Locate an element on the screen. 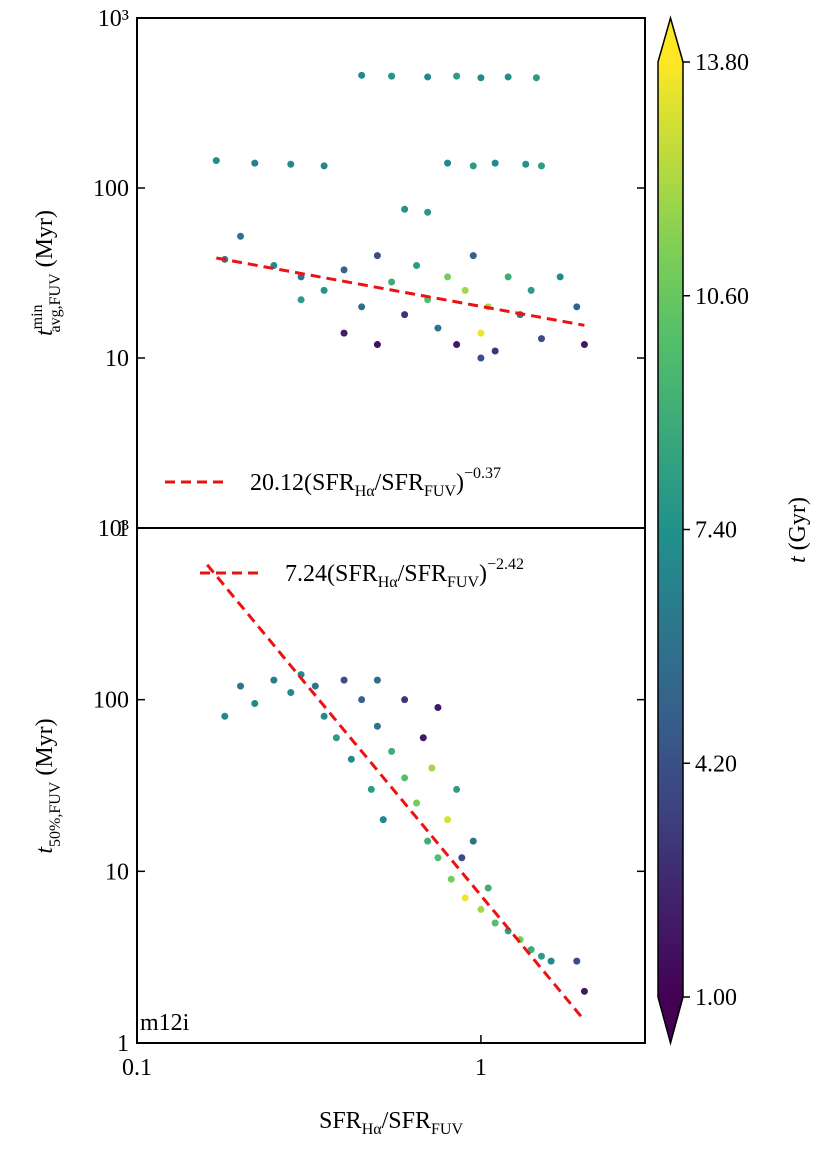 This screenshot has height=1154, width=831. legend-part: /SFR is located at coordinates (422, 574).